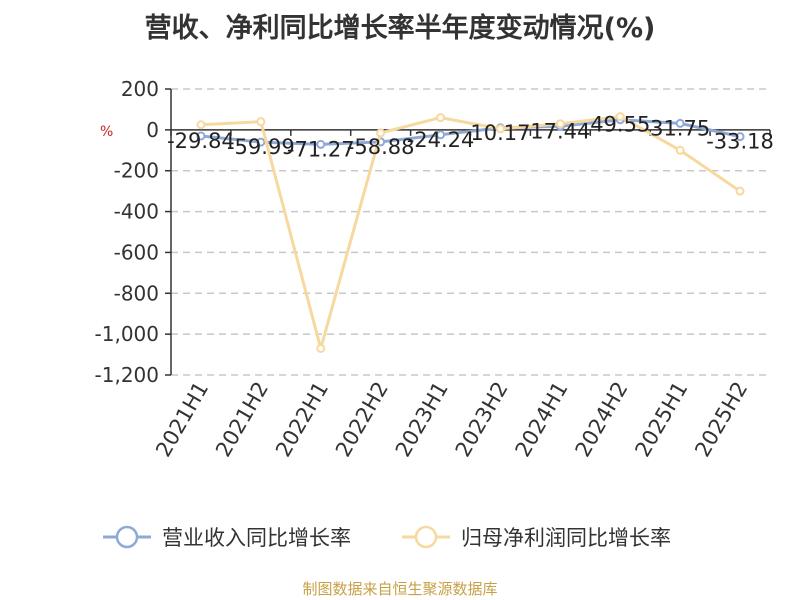 The height and width of the screenshot is (600, 800). Describe the element at coordinates (136, 171) in the screenshot. I see `y-tick-label: -200` at that location.